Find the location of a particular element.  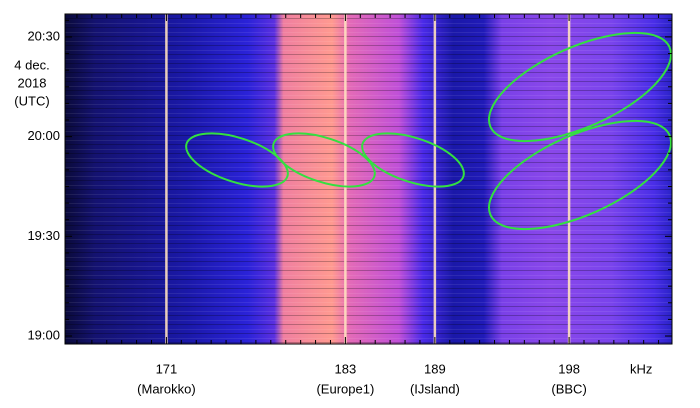

x-tick-label: 198 is located at coordinates (569, 368).